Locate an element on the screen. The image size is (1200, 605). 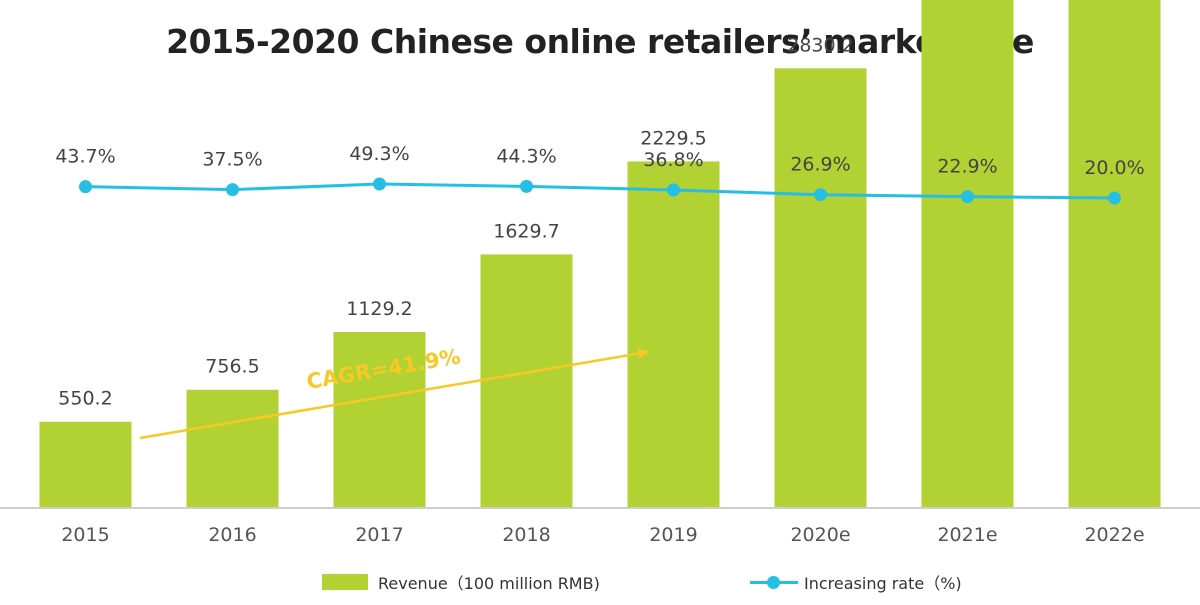
bar-value-label: 1129.2 is located at coordinates (379, 309).